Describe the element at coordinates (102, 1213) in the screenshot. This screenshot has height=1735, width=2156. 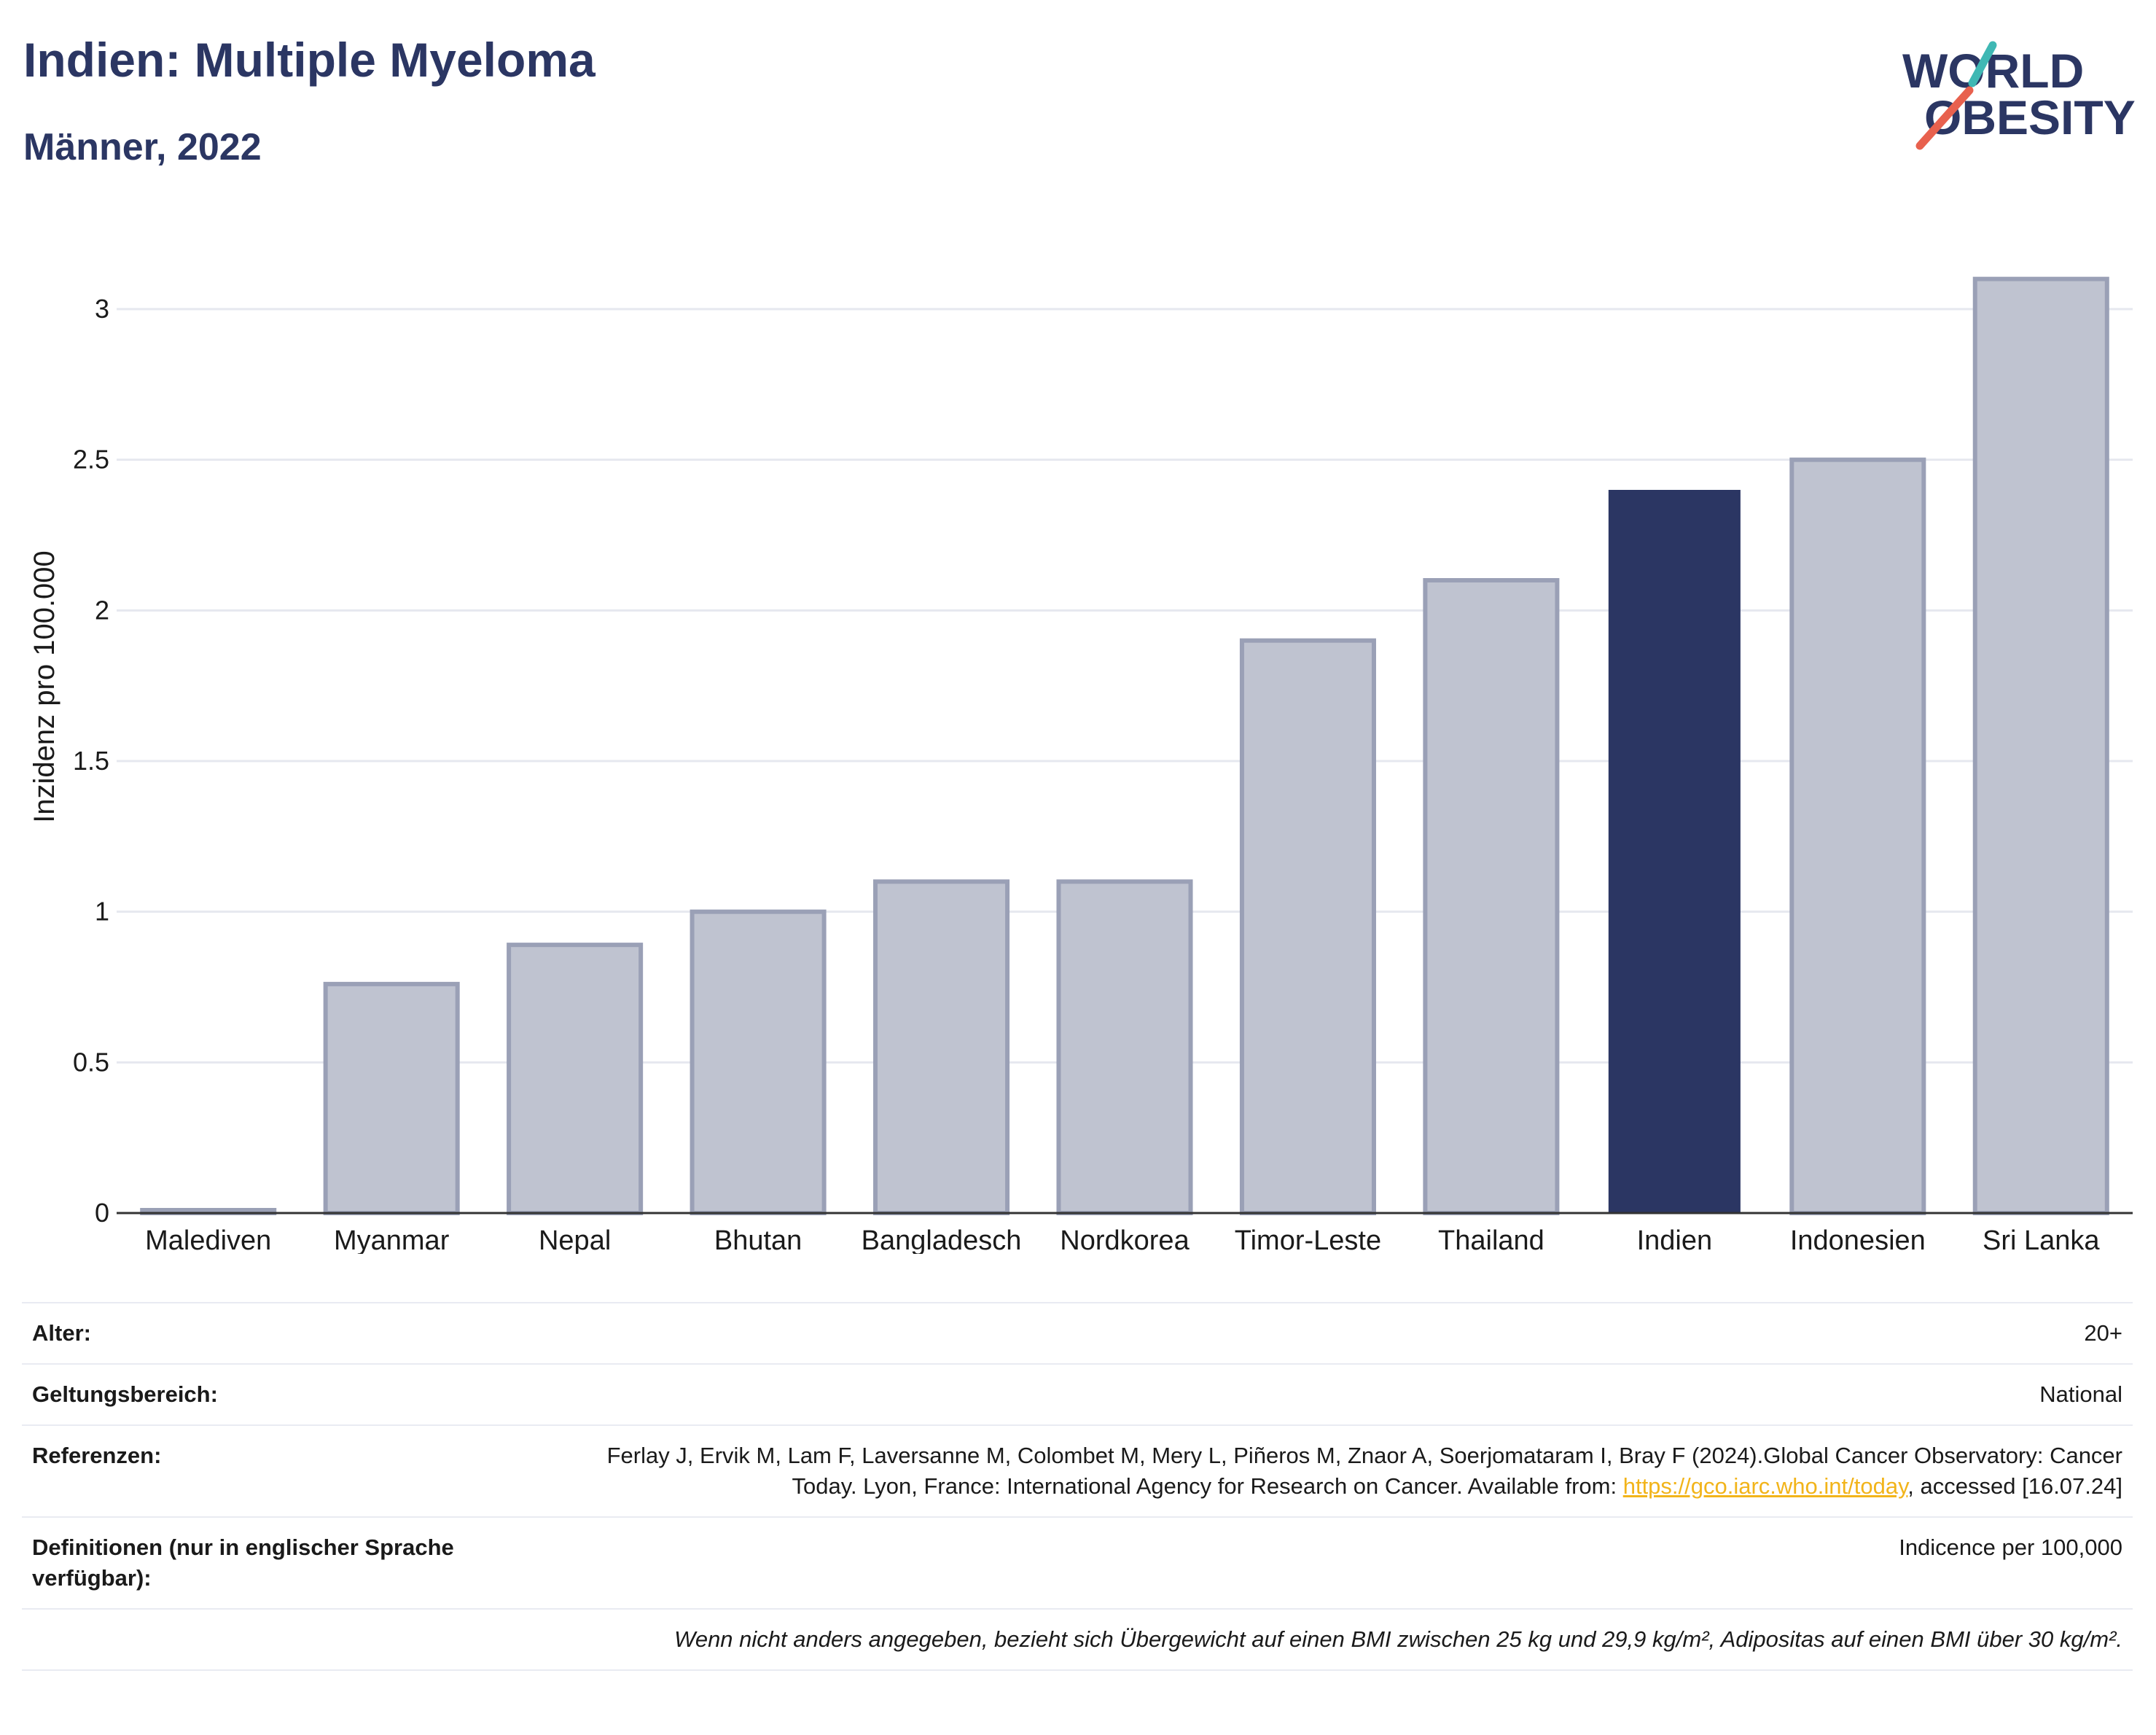
I see `y-tick-label: 0` at that location.